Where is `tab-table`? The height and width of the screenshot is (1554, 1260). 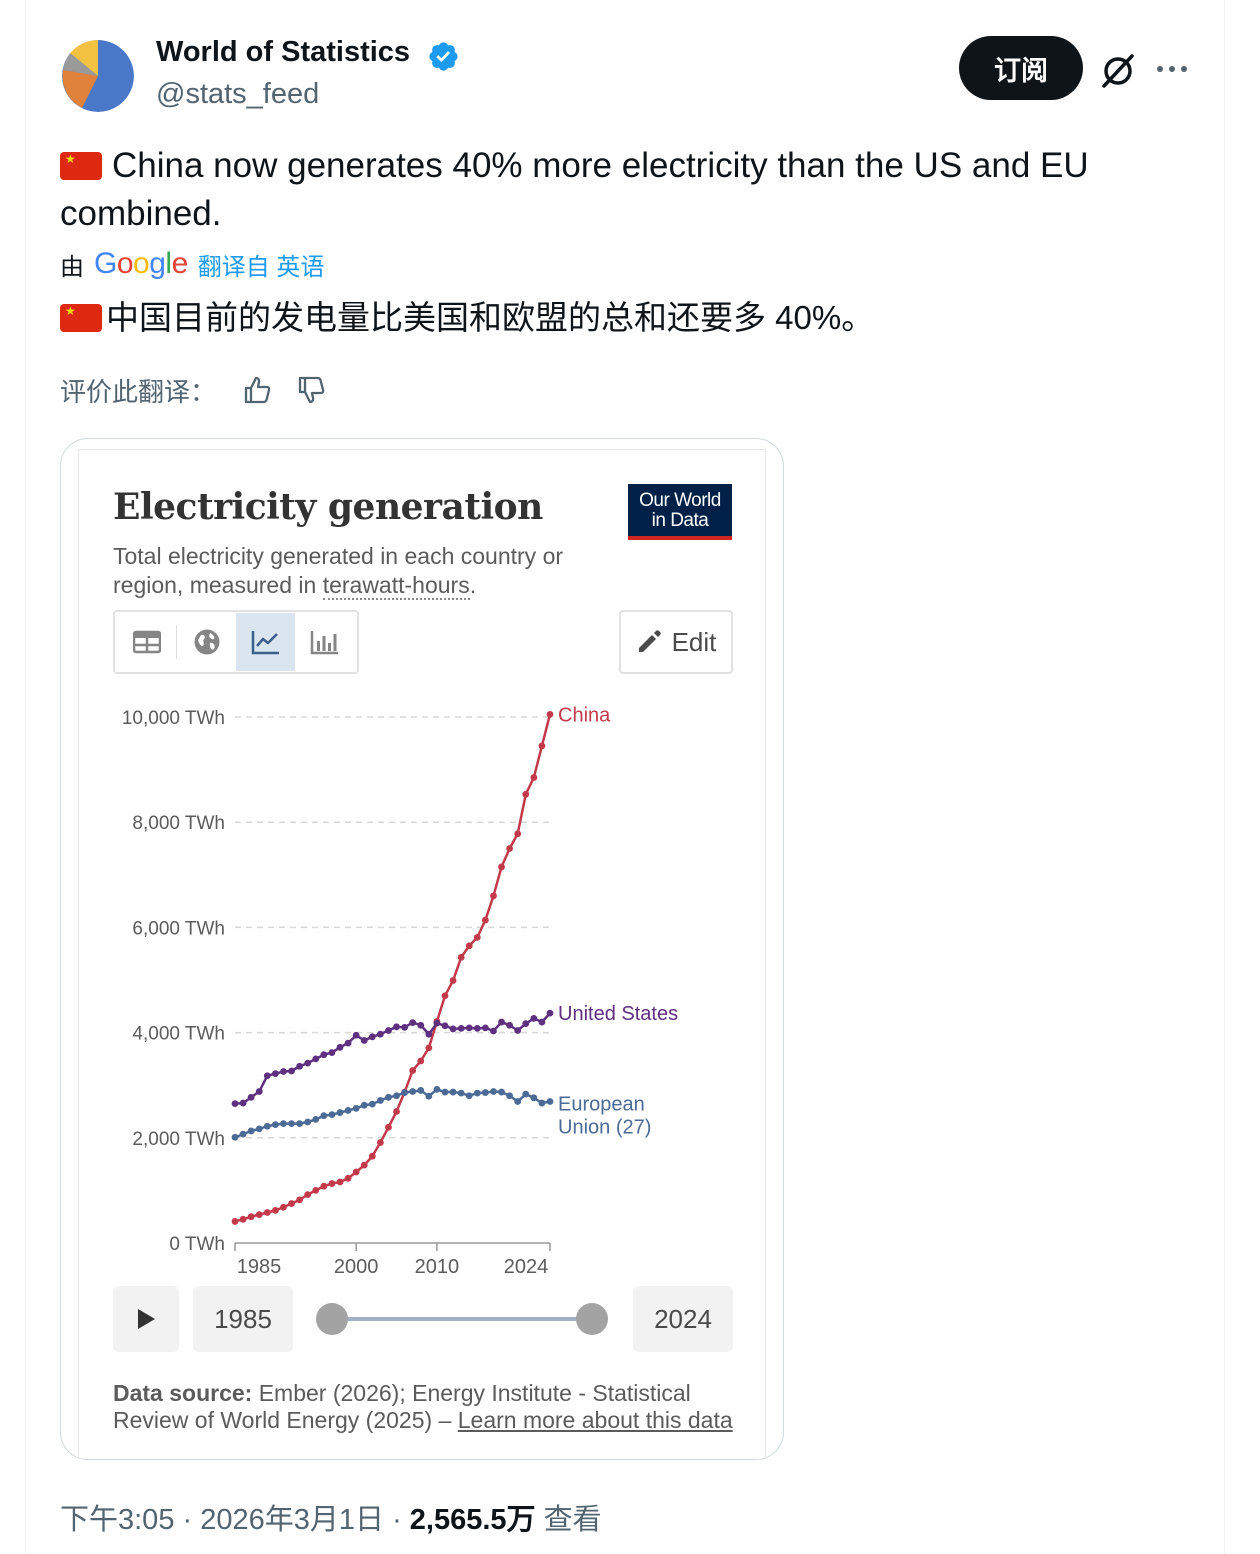
tab-table is located at coordinates (146, 642).